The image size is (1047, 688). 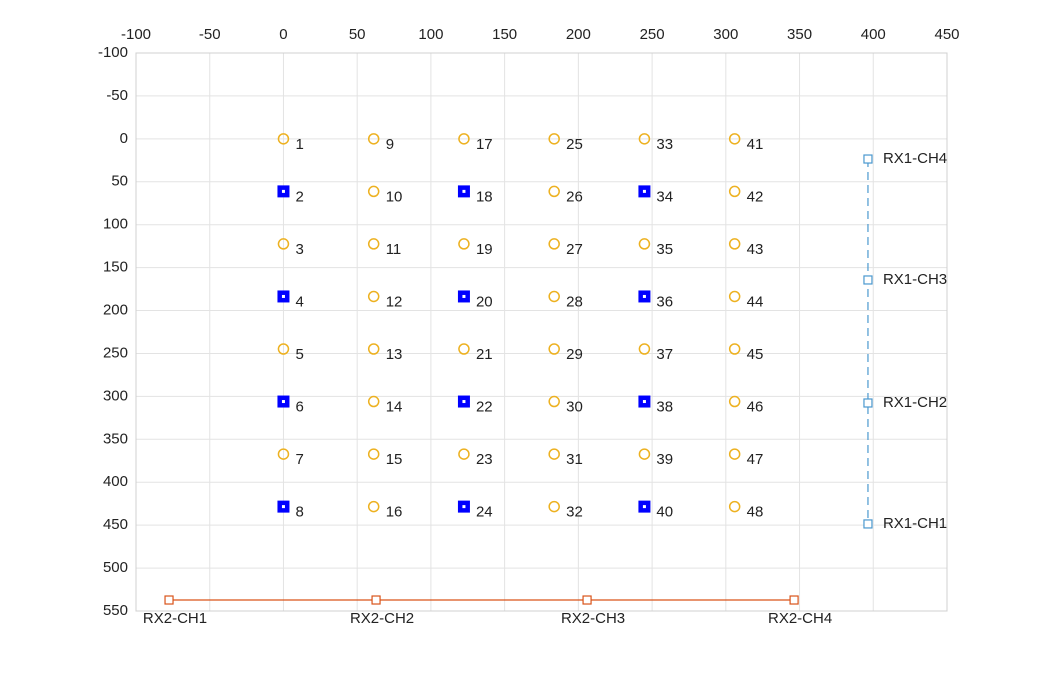 I want to click on point-label: 17, so click(x=484, y=144).